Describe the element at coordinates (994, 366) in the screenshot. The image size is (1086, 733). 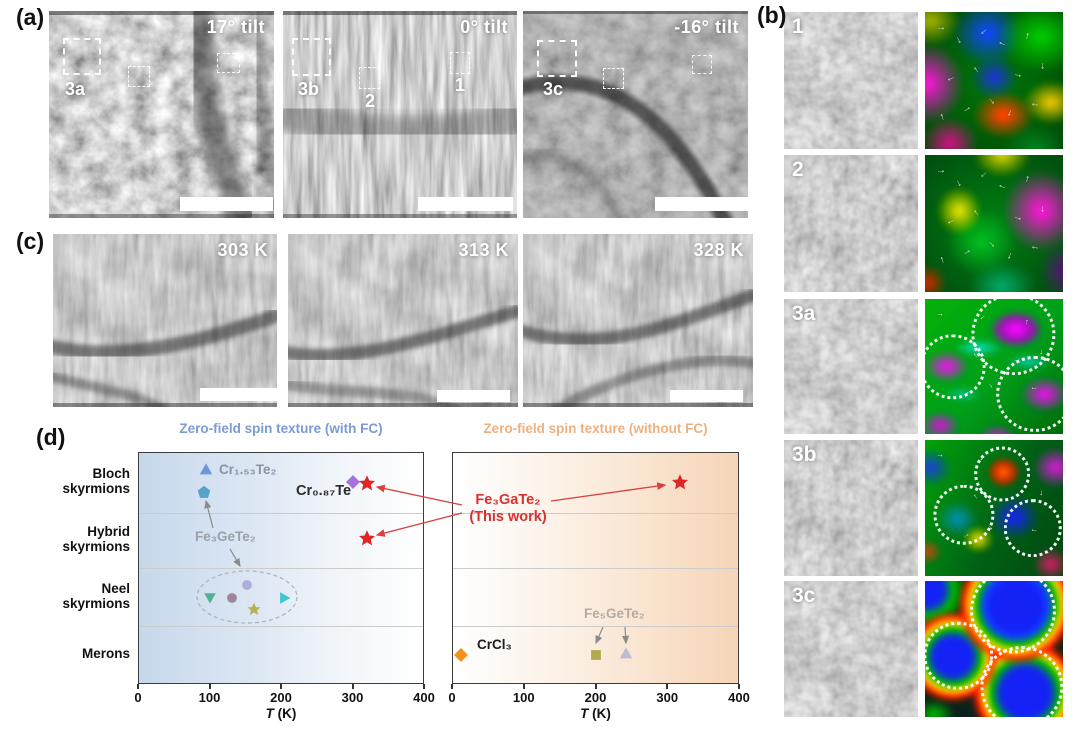
I see `panel-b-colormap-3a: → → → → → → → → →` at that location.